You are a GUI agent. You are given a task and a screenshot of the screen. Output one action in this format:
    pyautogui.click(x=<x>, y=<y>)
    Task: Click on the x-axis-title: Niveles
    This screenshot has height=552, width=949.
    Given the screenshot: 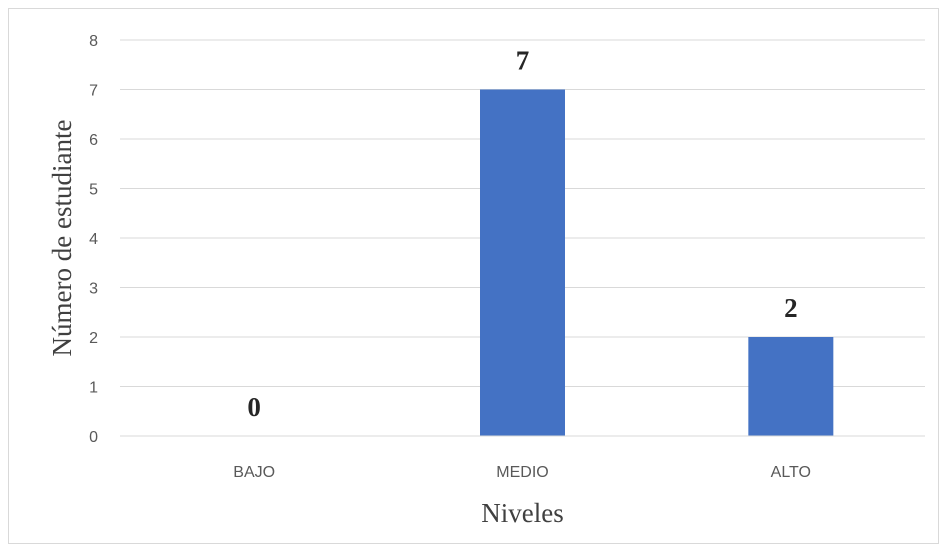 What is the action you would take?
    pyautogui.click(x=522, y=513)
    